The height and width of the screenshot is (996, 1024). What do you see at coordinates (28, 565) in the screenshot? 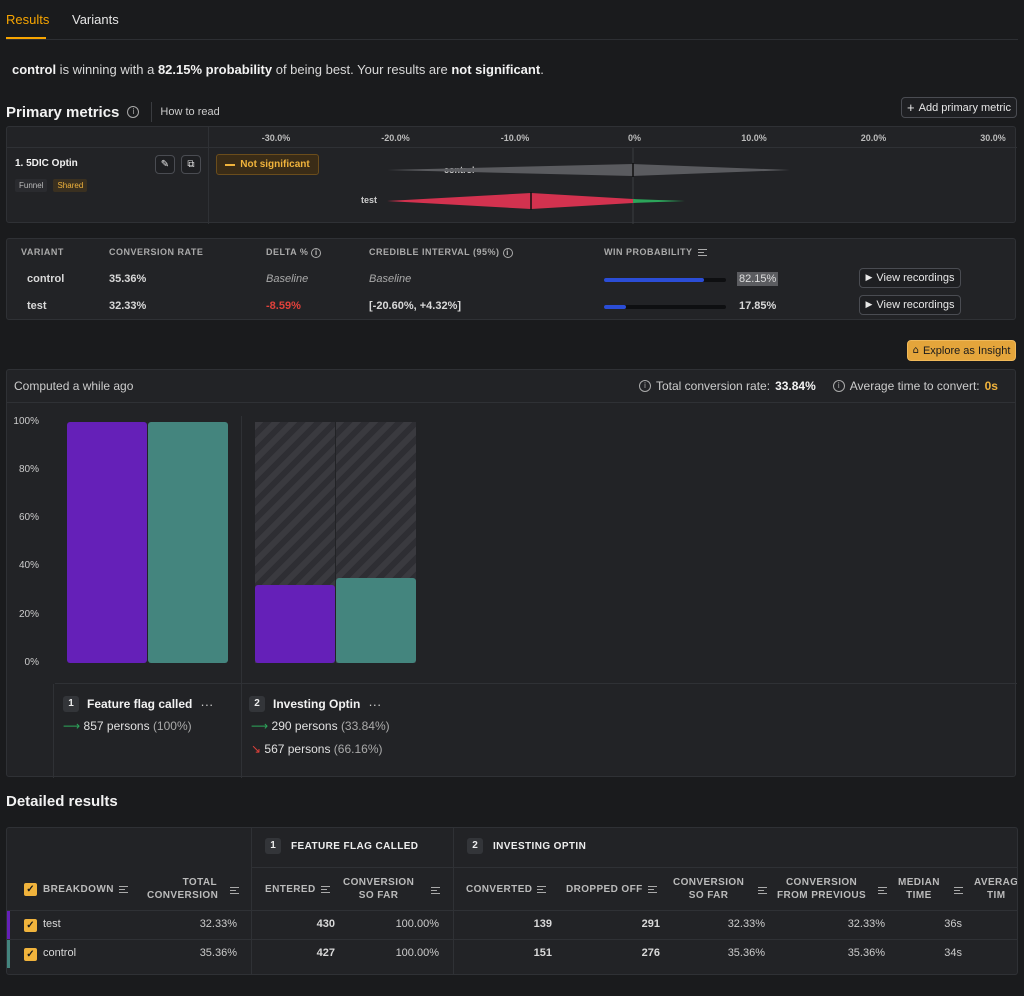
I see `y-tick-label: 40%` at bounding box center [28, 565].